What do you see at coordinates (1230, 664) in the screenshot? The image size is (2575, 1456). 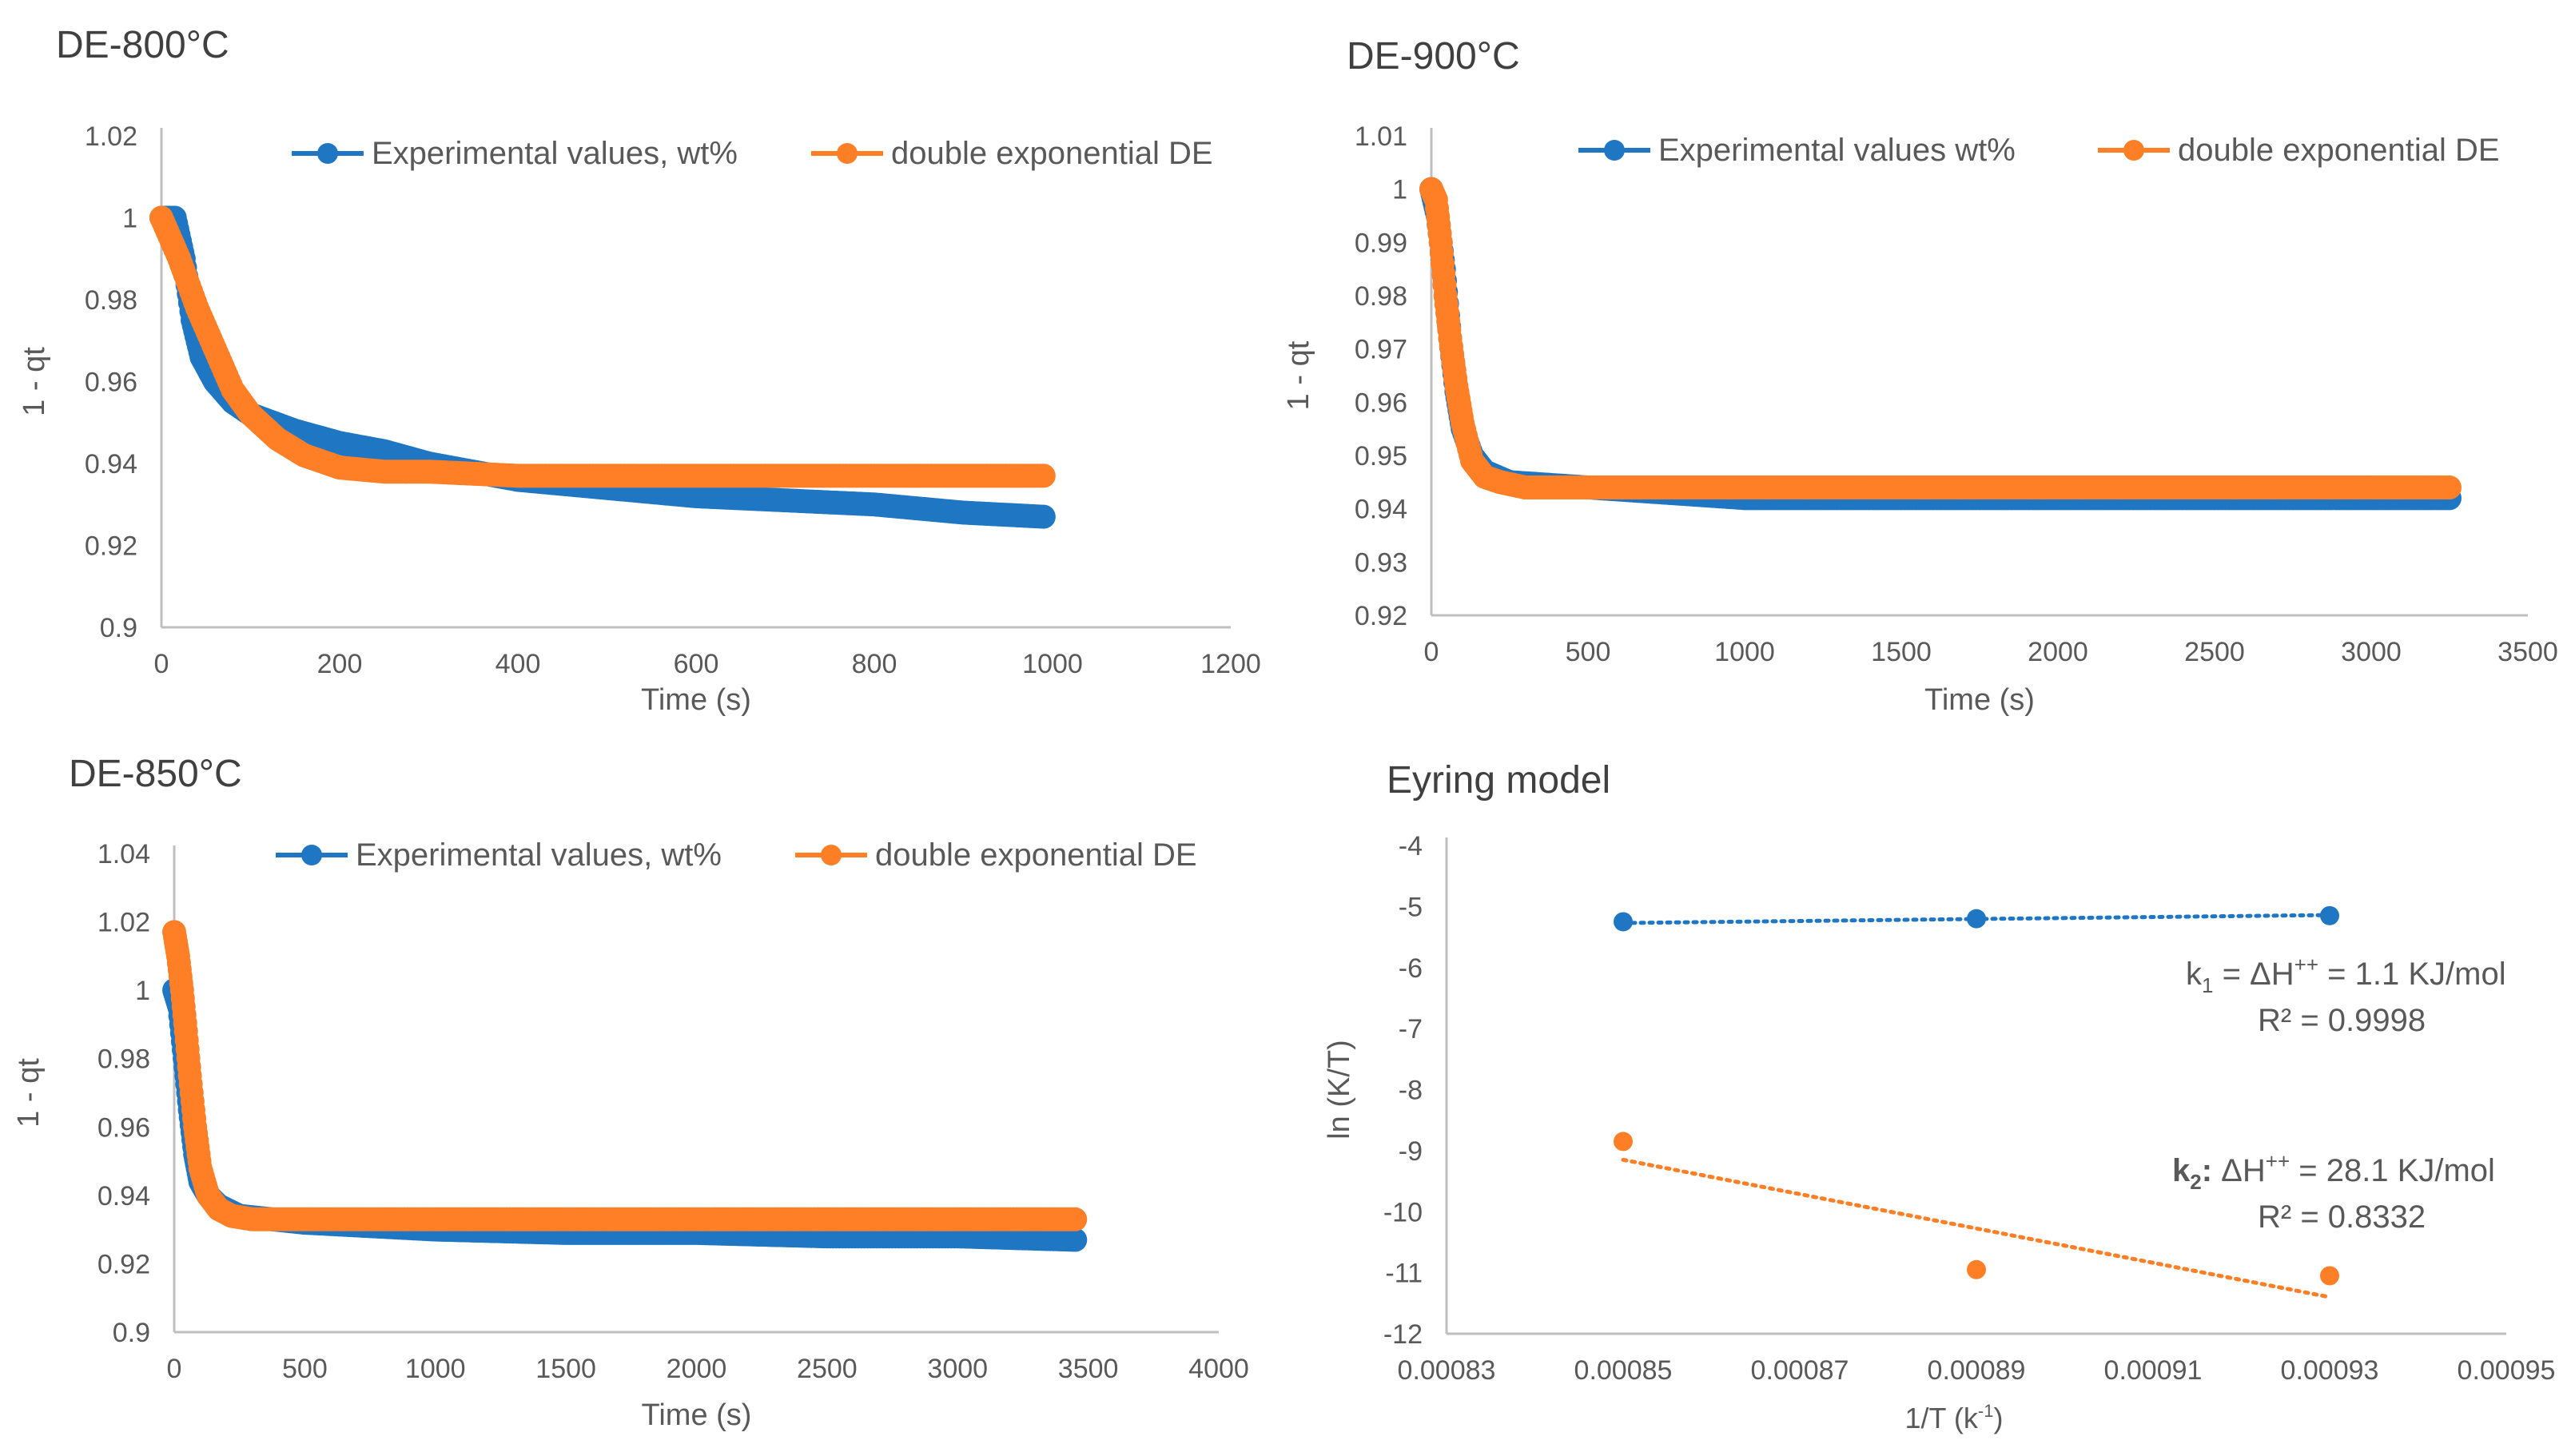 I see `x-tick-label: 1200` at bounding box center [1230, 664].